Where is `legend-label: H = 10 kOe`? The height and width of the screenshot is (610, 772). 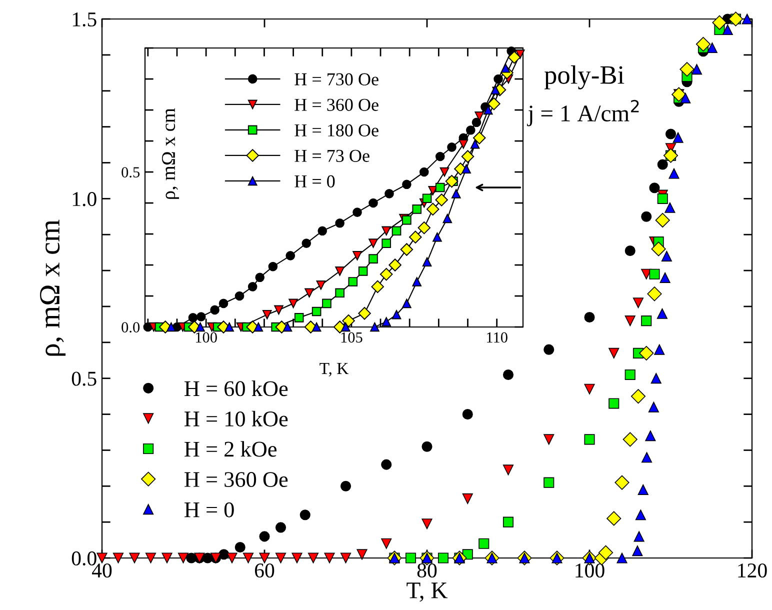
legend-label: H = 10 kOe is located at coordinates (236, 418).